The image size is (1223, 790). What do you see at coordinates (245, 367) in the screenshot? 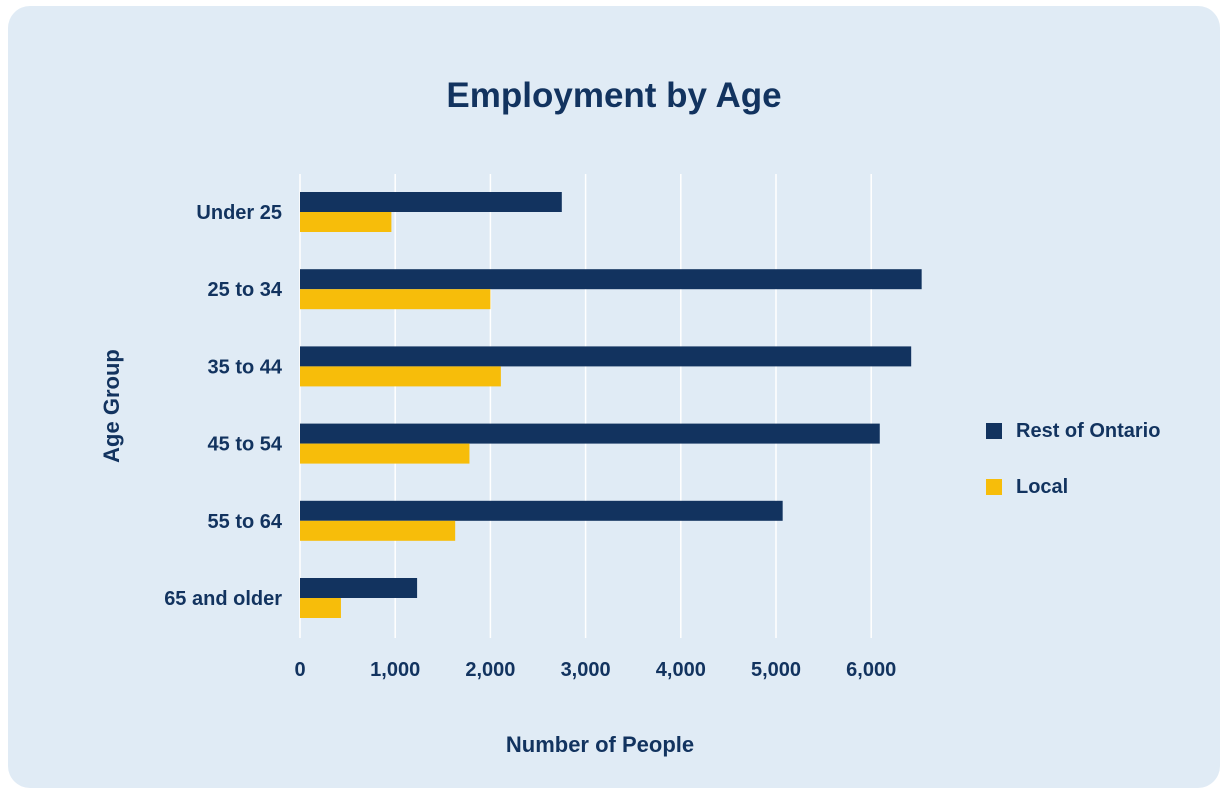
I see `y-tick-label: 35 to 44` at bounding box center [245, 367].